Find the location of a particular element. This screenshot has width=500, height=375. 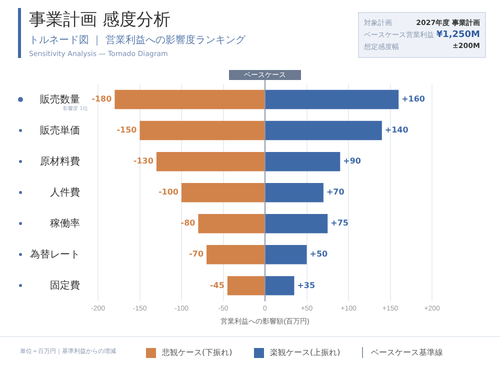

legend-label: 楽観ケース(上振れ) is located at coordinates (305, 352).